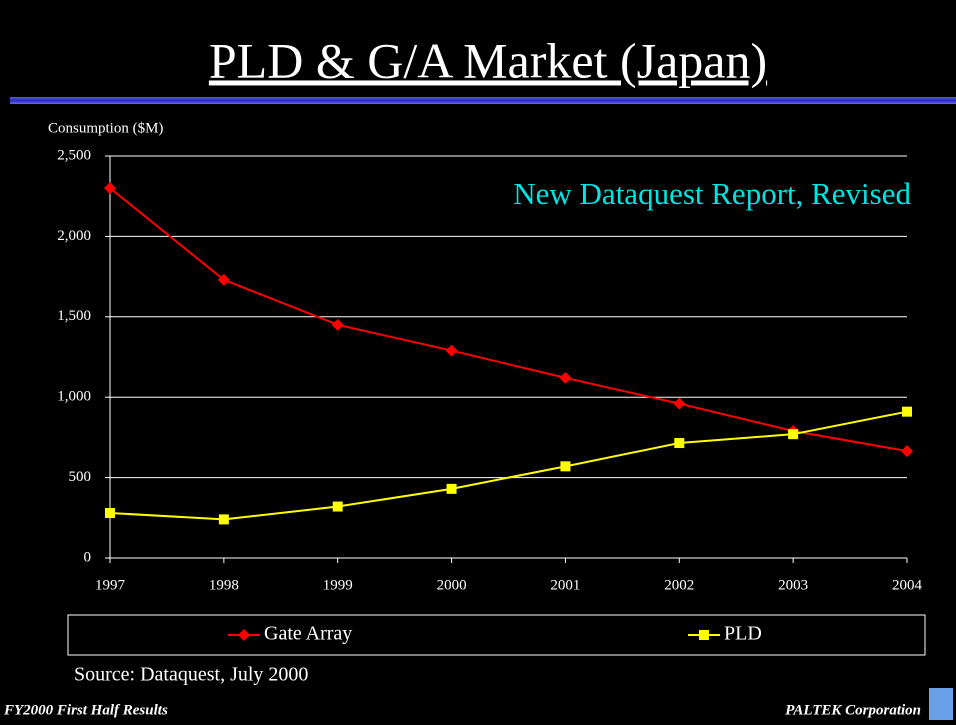 Image resolution: width=956 pixels, height=725 pixels. I want to click on x-tick-label: 1997, so click(110, 585).